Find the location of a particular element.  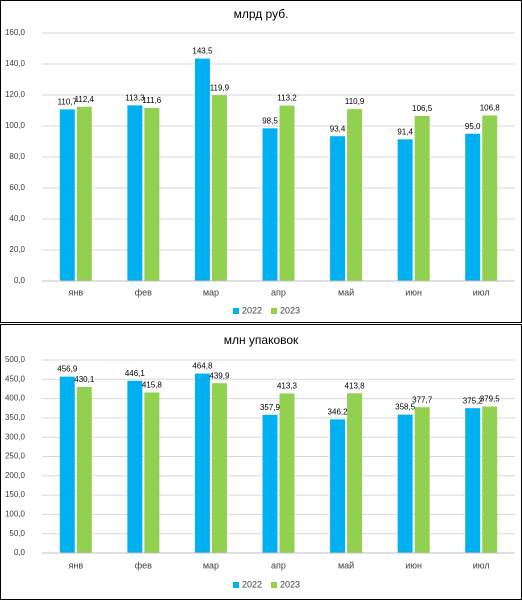

value-label: 143,5 is located at coordinates (202, 51).